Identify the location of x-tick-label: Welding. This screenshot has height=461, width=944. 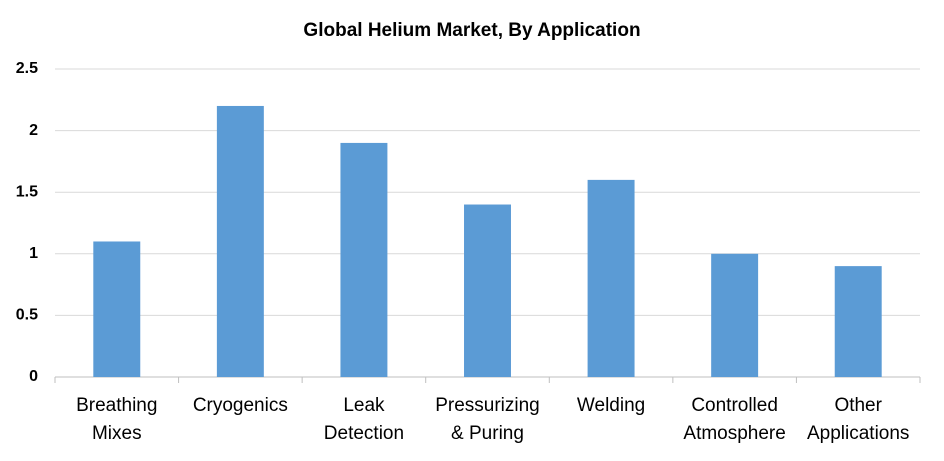
(611, 405).